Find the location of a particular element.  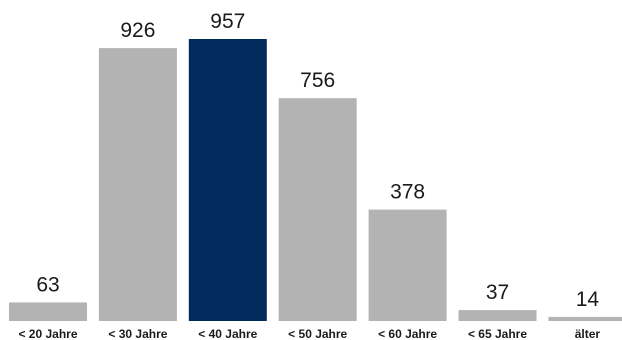

value-label-6: 14 is located at coordinates (588, 299).